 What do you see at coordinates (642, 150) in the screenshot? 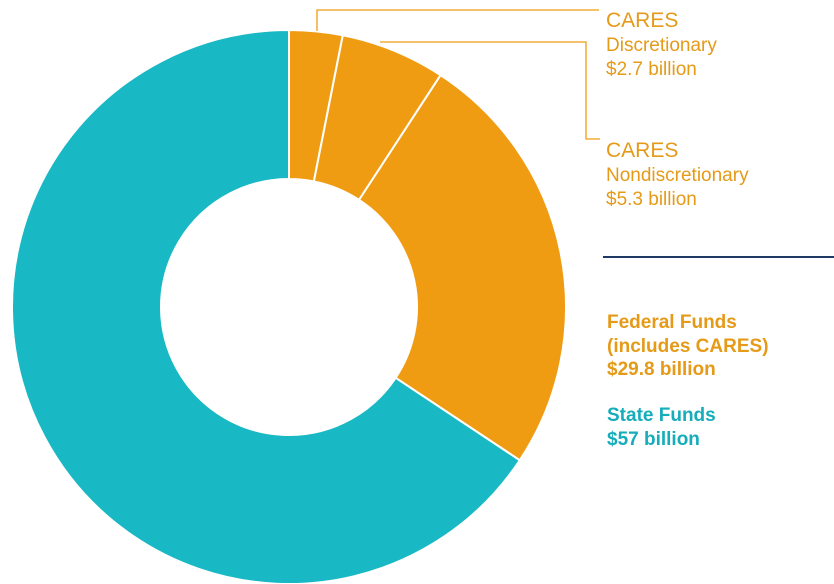
I see `cares-nondiscretionary-title: CARES` at bounding box center [642, 150].